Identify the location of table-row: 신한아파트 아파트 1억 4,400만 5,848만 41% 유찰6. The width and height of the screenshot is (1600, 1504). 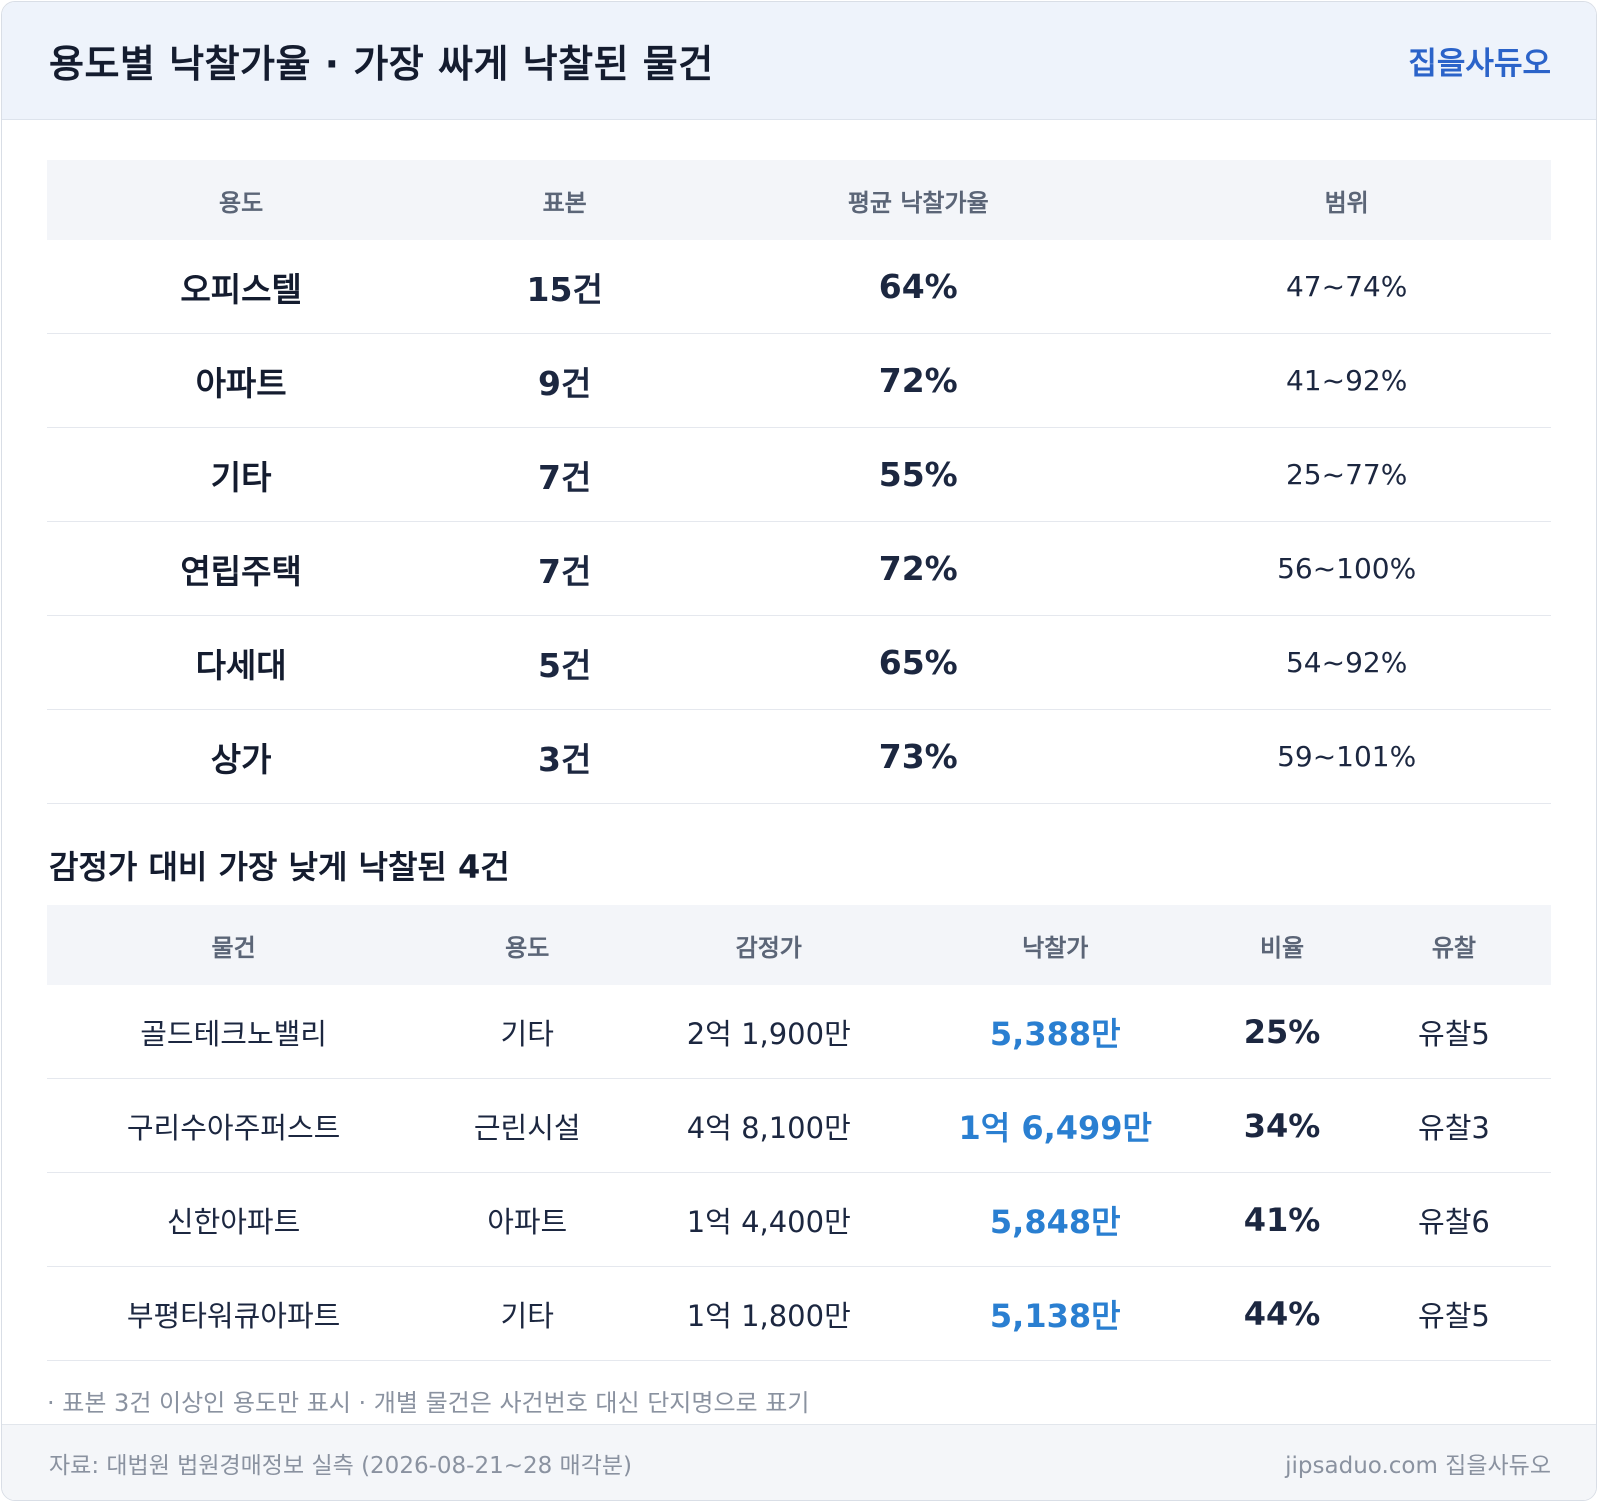
(799, 1219).